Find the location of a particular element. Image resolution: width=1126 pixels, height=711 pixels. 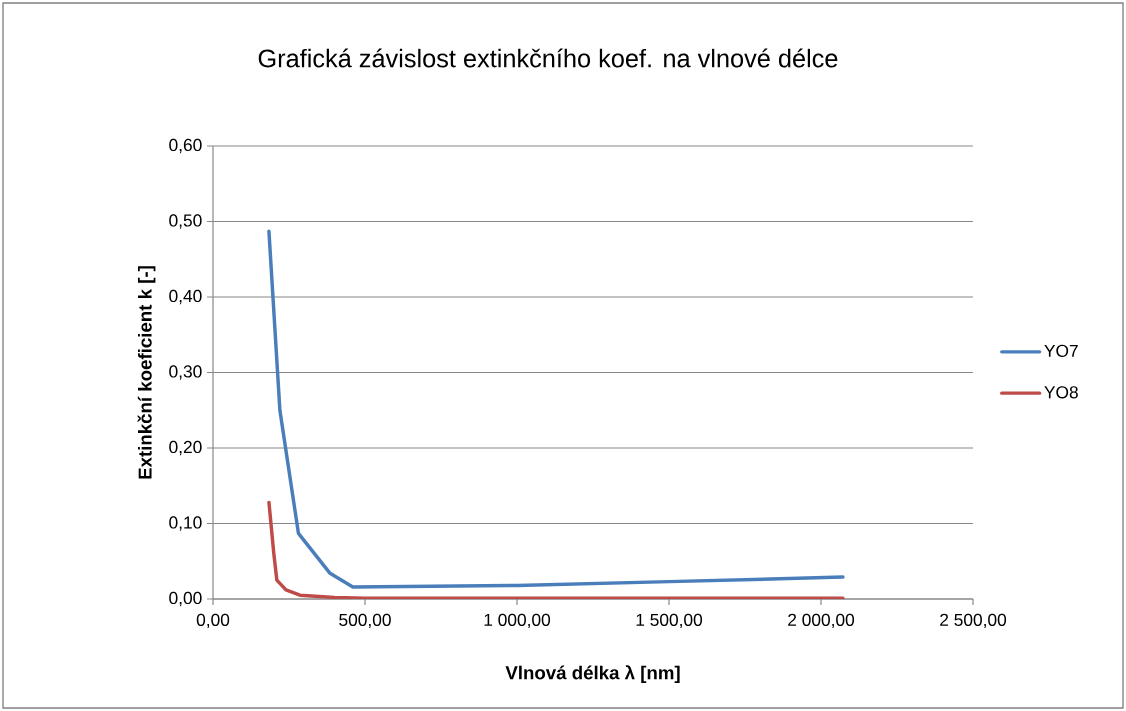

y-tick-label: 0,30 is located at coordinates (185, 372).